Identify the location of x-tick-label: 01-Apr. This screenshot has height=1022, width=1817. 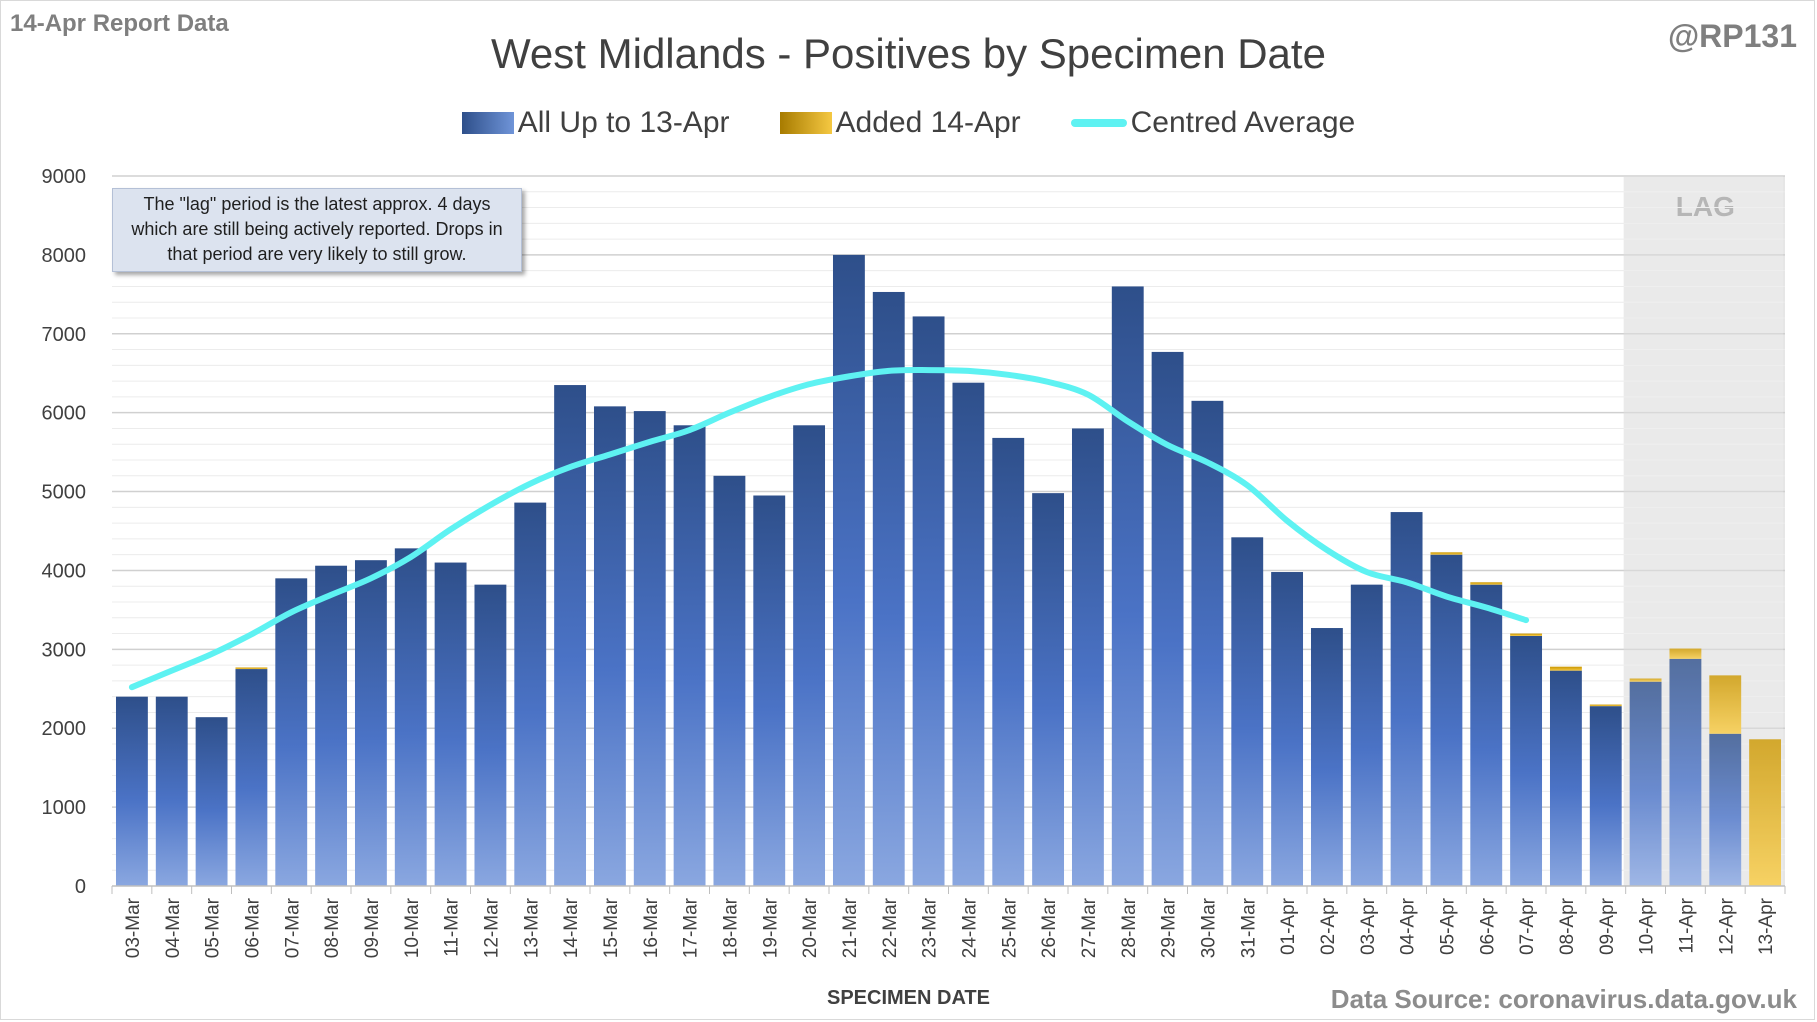
(1288, 926).